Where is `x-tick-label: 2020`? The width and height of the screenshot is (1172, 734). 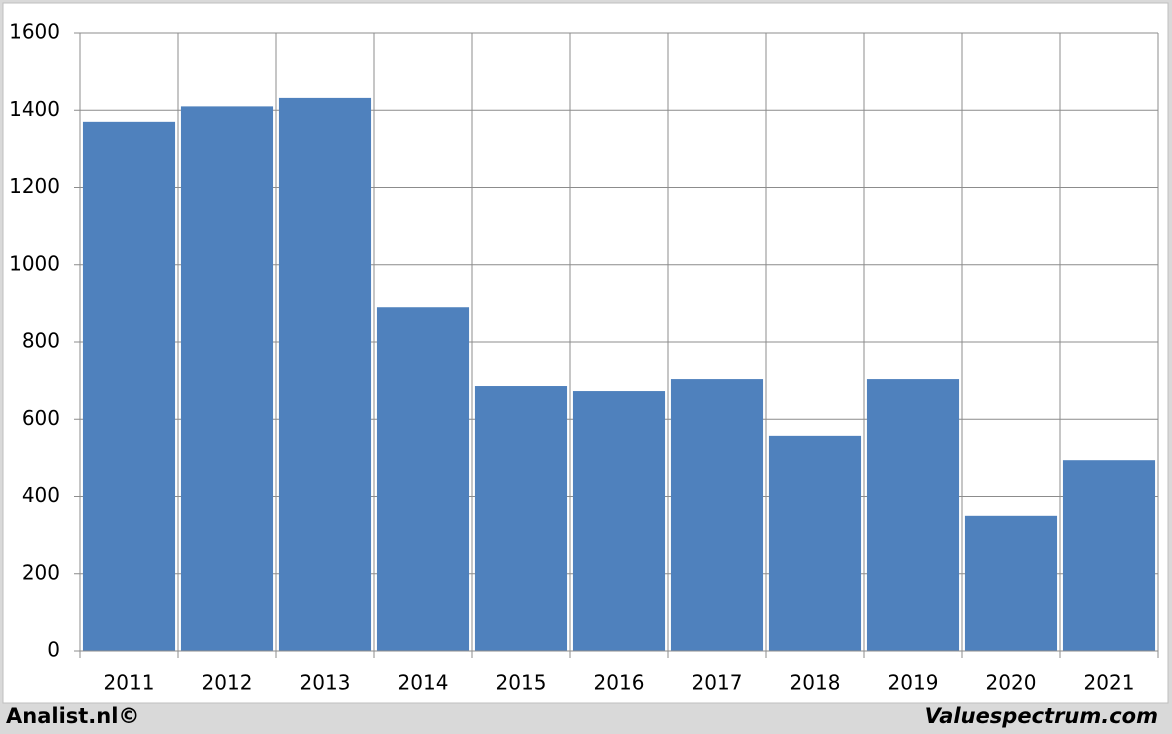 x-tick-label: 2020 is located at coordinates (1011, 683).